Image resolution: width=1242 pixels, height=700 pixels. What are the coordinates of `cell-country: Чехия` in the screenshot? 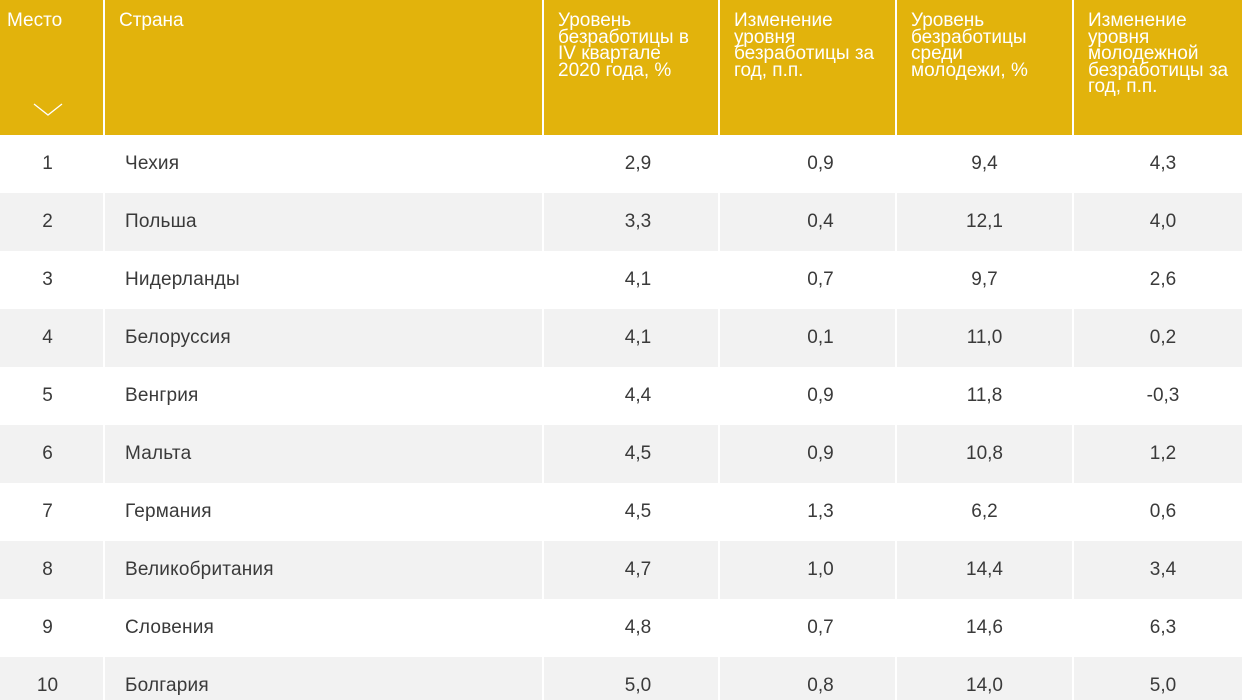 It's located at (152, 163).